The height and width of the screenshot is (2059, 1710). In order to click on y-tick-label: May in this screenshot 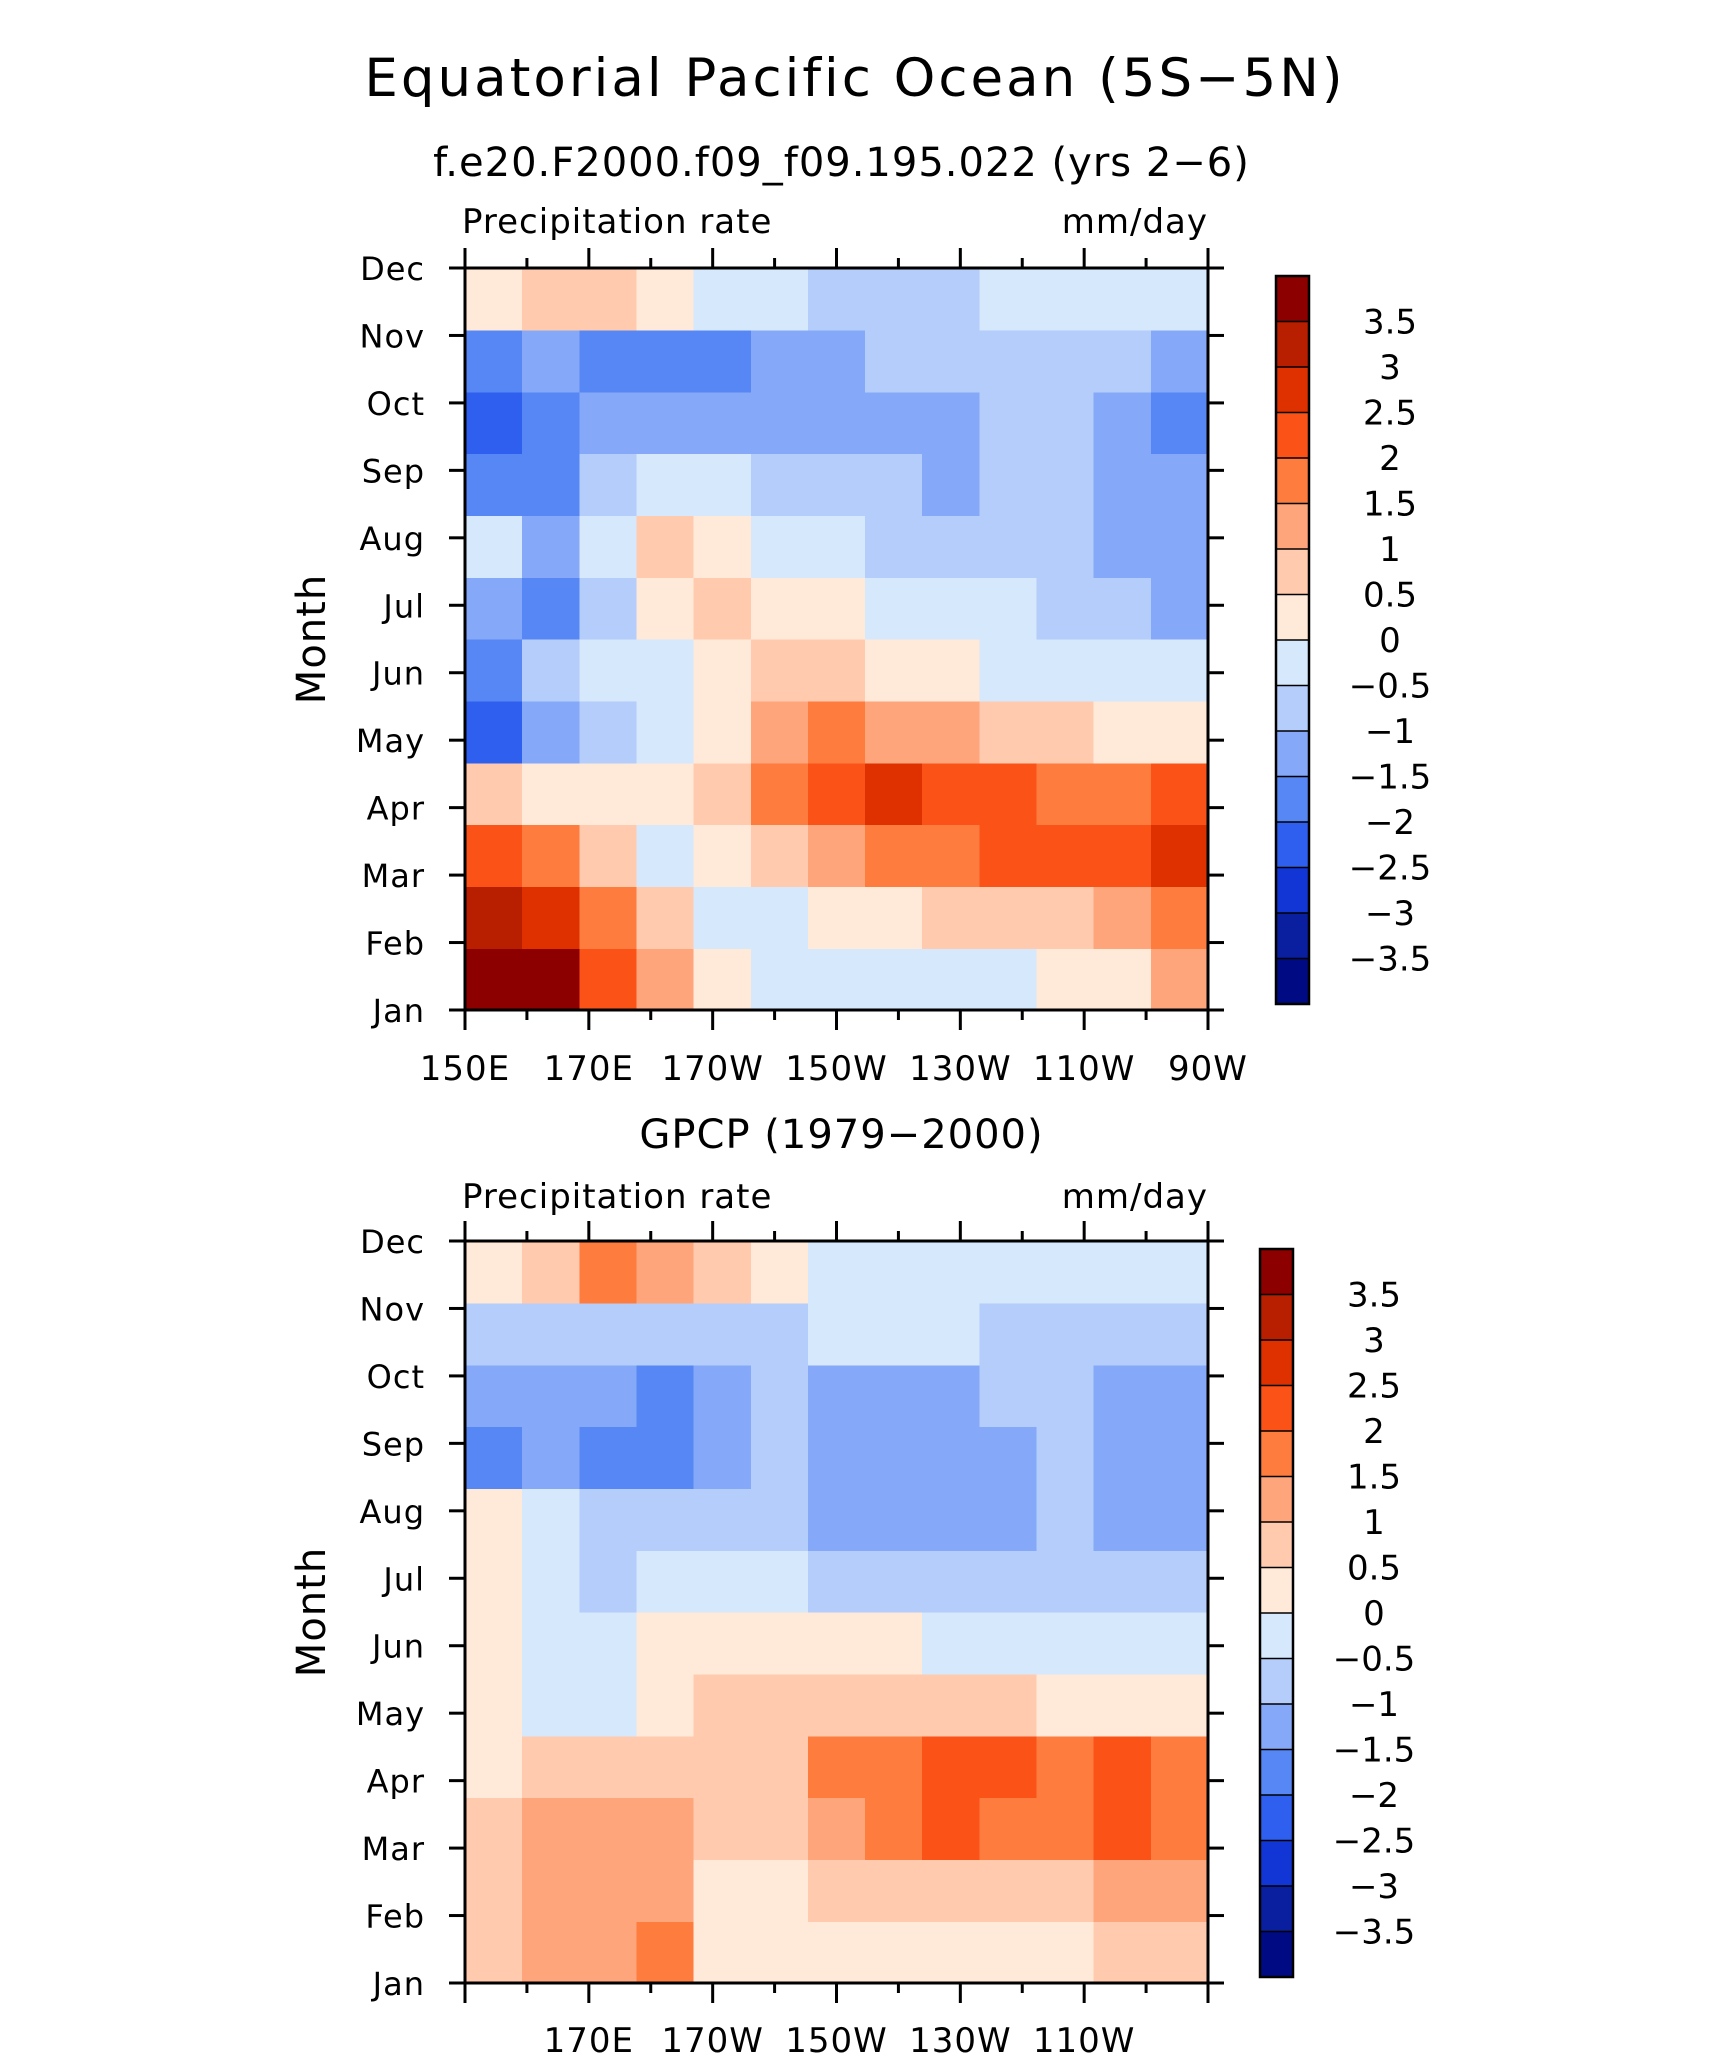, I will do `click(390, 741)`.